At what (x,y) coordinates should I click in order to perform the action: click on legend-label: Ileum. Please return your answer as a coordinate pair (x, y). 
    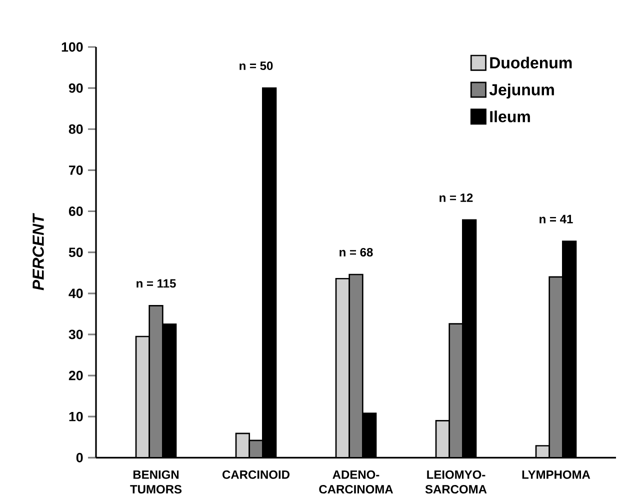
    Looking at the image, I should click on (510, 116).